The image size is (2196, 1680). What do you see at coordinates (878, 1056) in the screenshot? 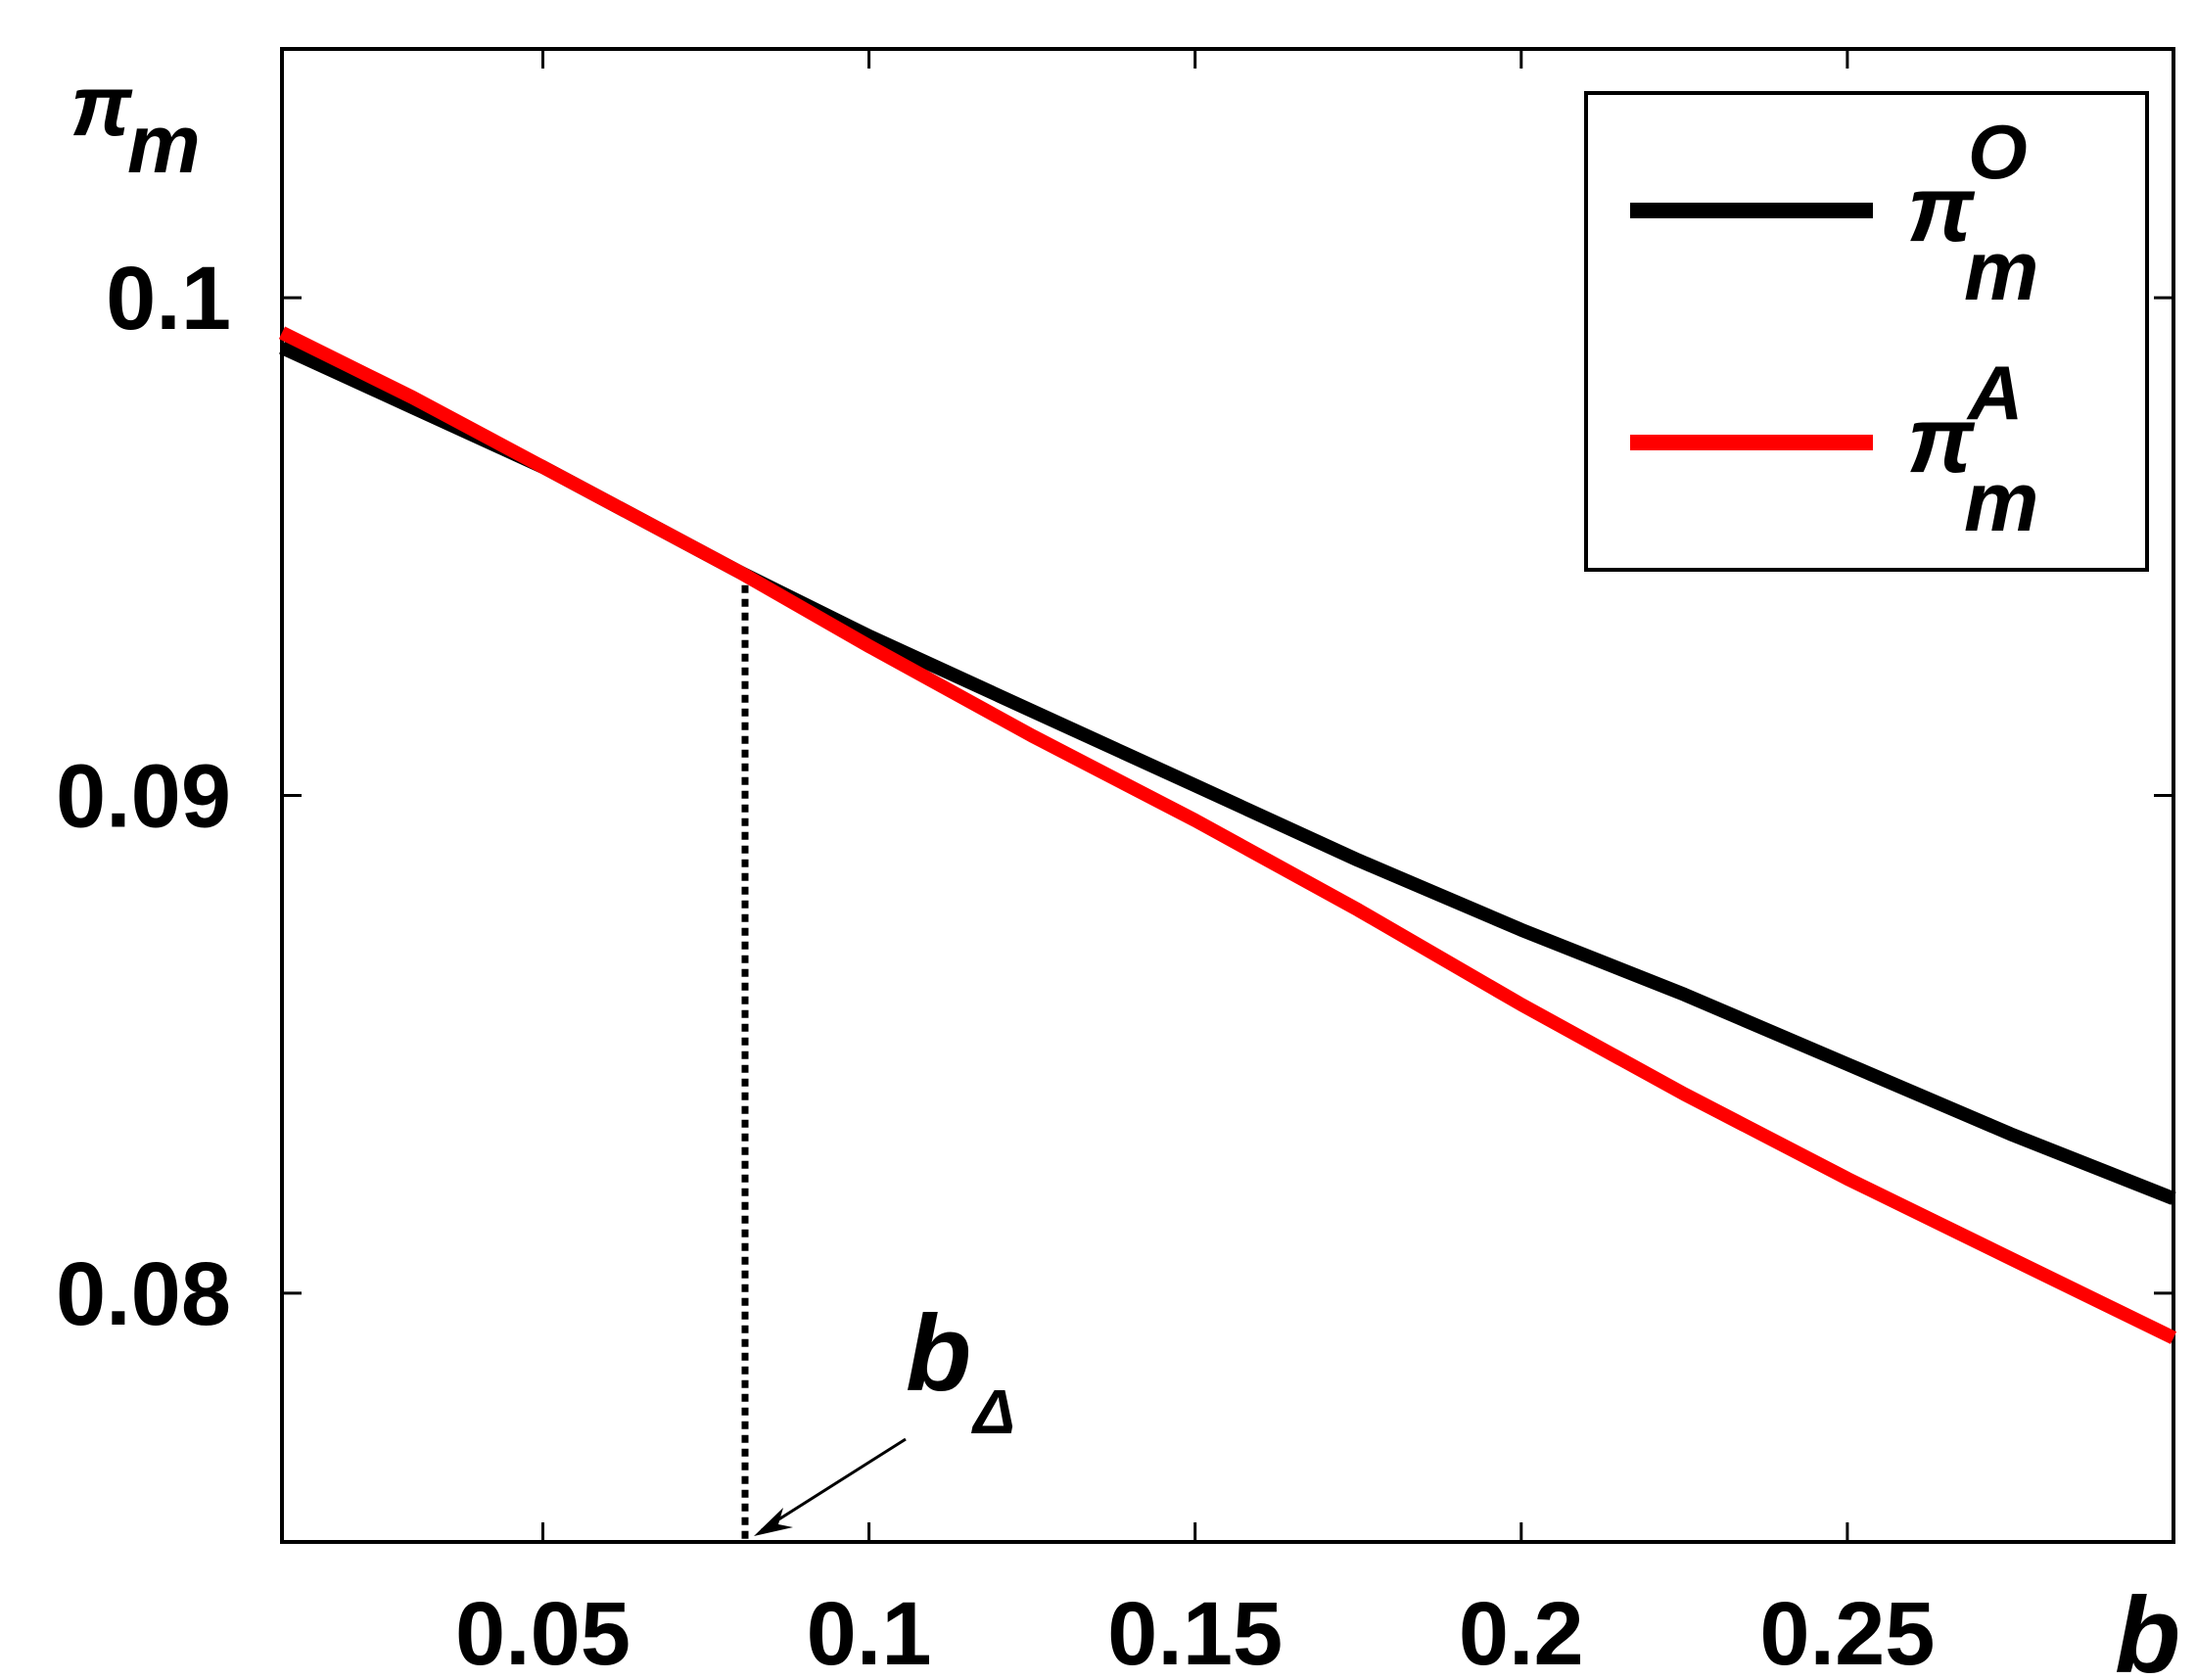
I see `annotation: b Δ` at bounding box center [878, 1056].